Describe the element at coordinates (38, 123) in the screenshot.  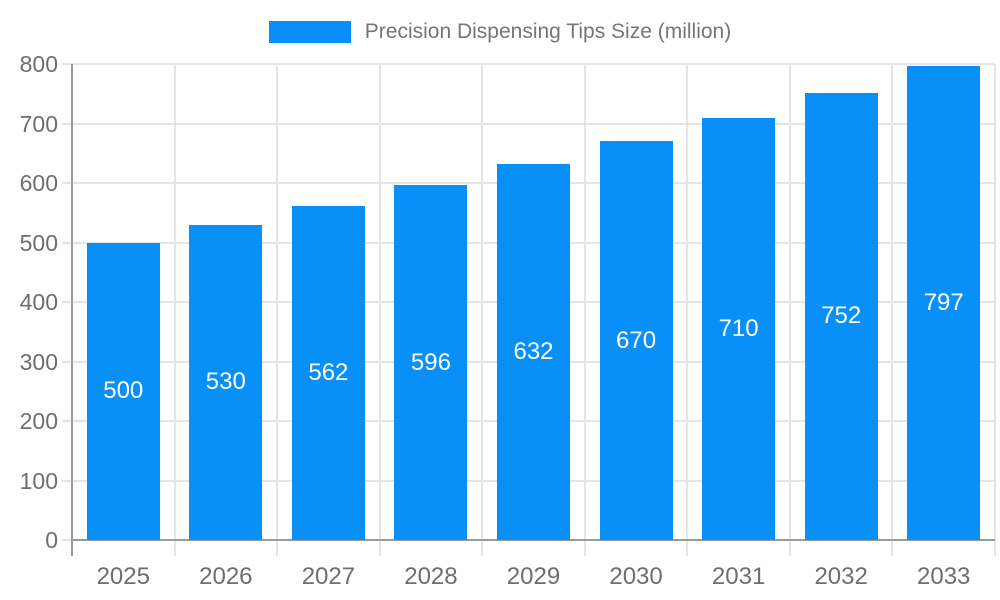
I see `y-tick-label: 700` at that location.